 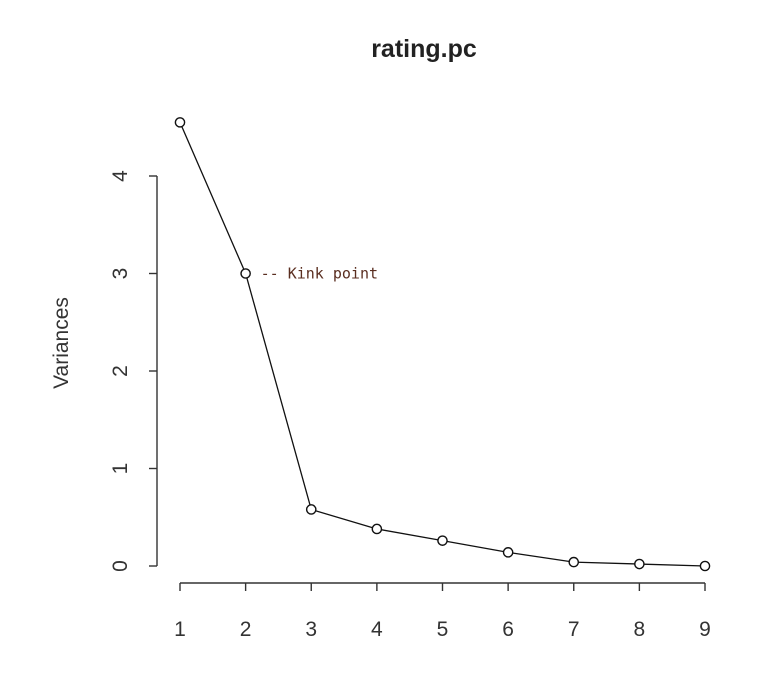 What do you see at coordinates (120, 176) in the screenshot?
I see `y-tick-label: 4` at bounding box center [120, 176].